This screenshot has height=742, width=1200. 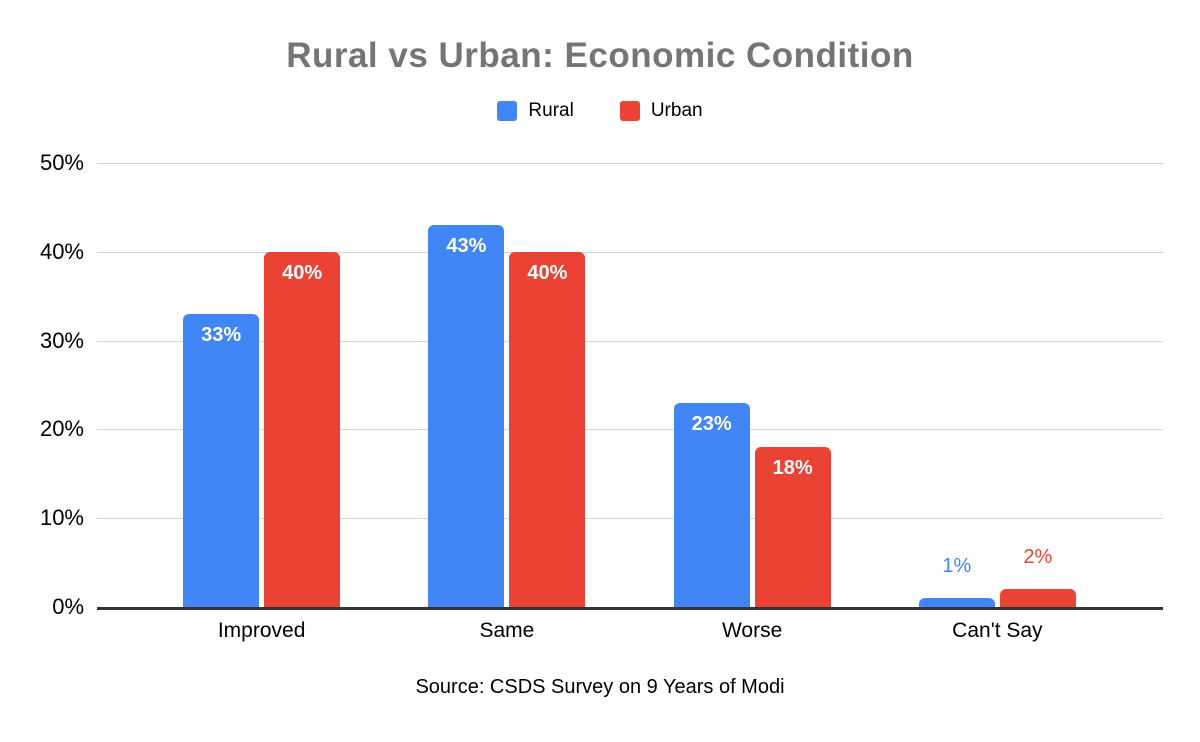 I want to click on bar-urban-improved: 40%, so click(x=302, y=429).